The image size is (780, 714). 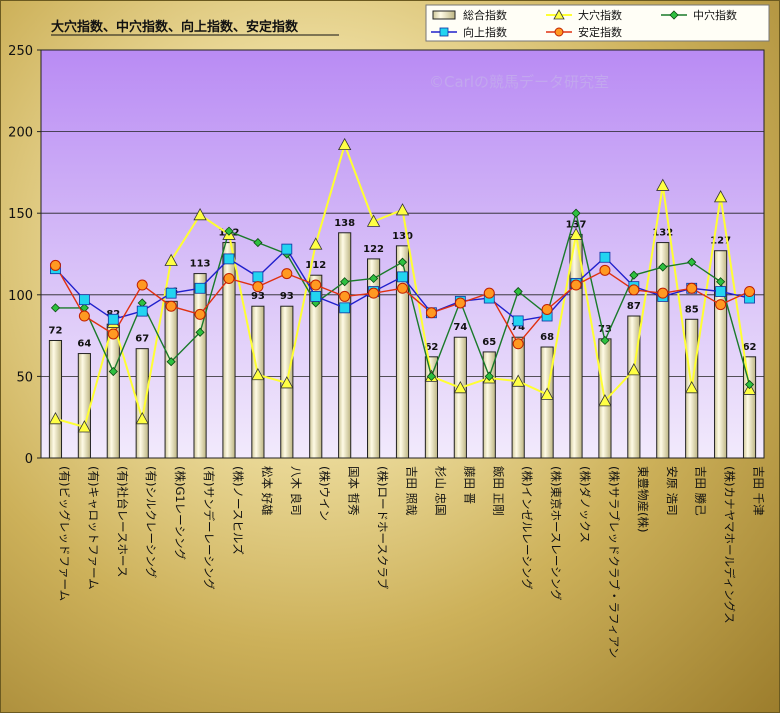 What do you see at coordinates (701, 491) in the screenshot?
I see `x-category-label: 吉田 勝己` at bounding box center [701, 491].